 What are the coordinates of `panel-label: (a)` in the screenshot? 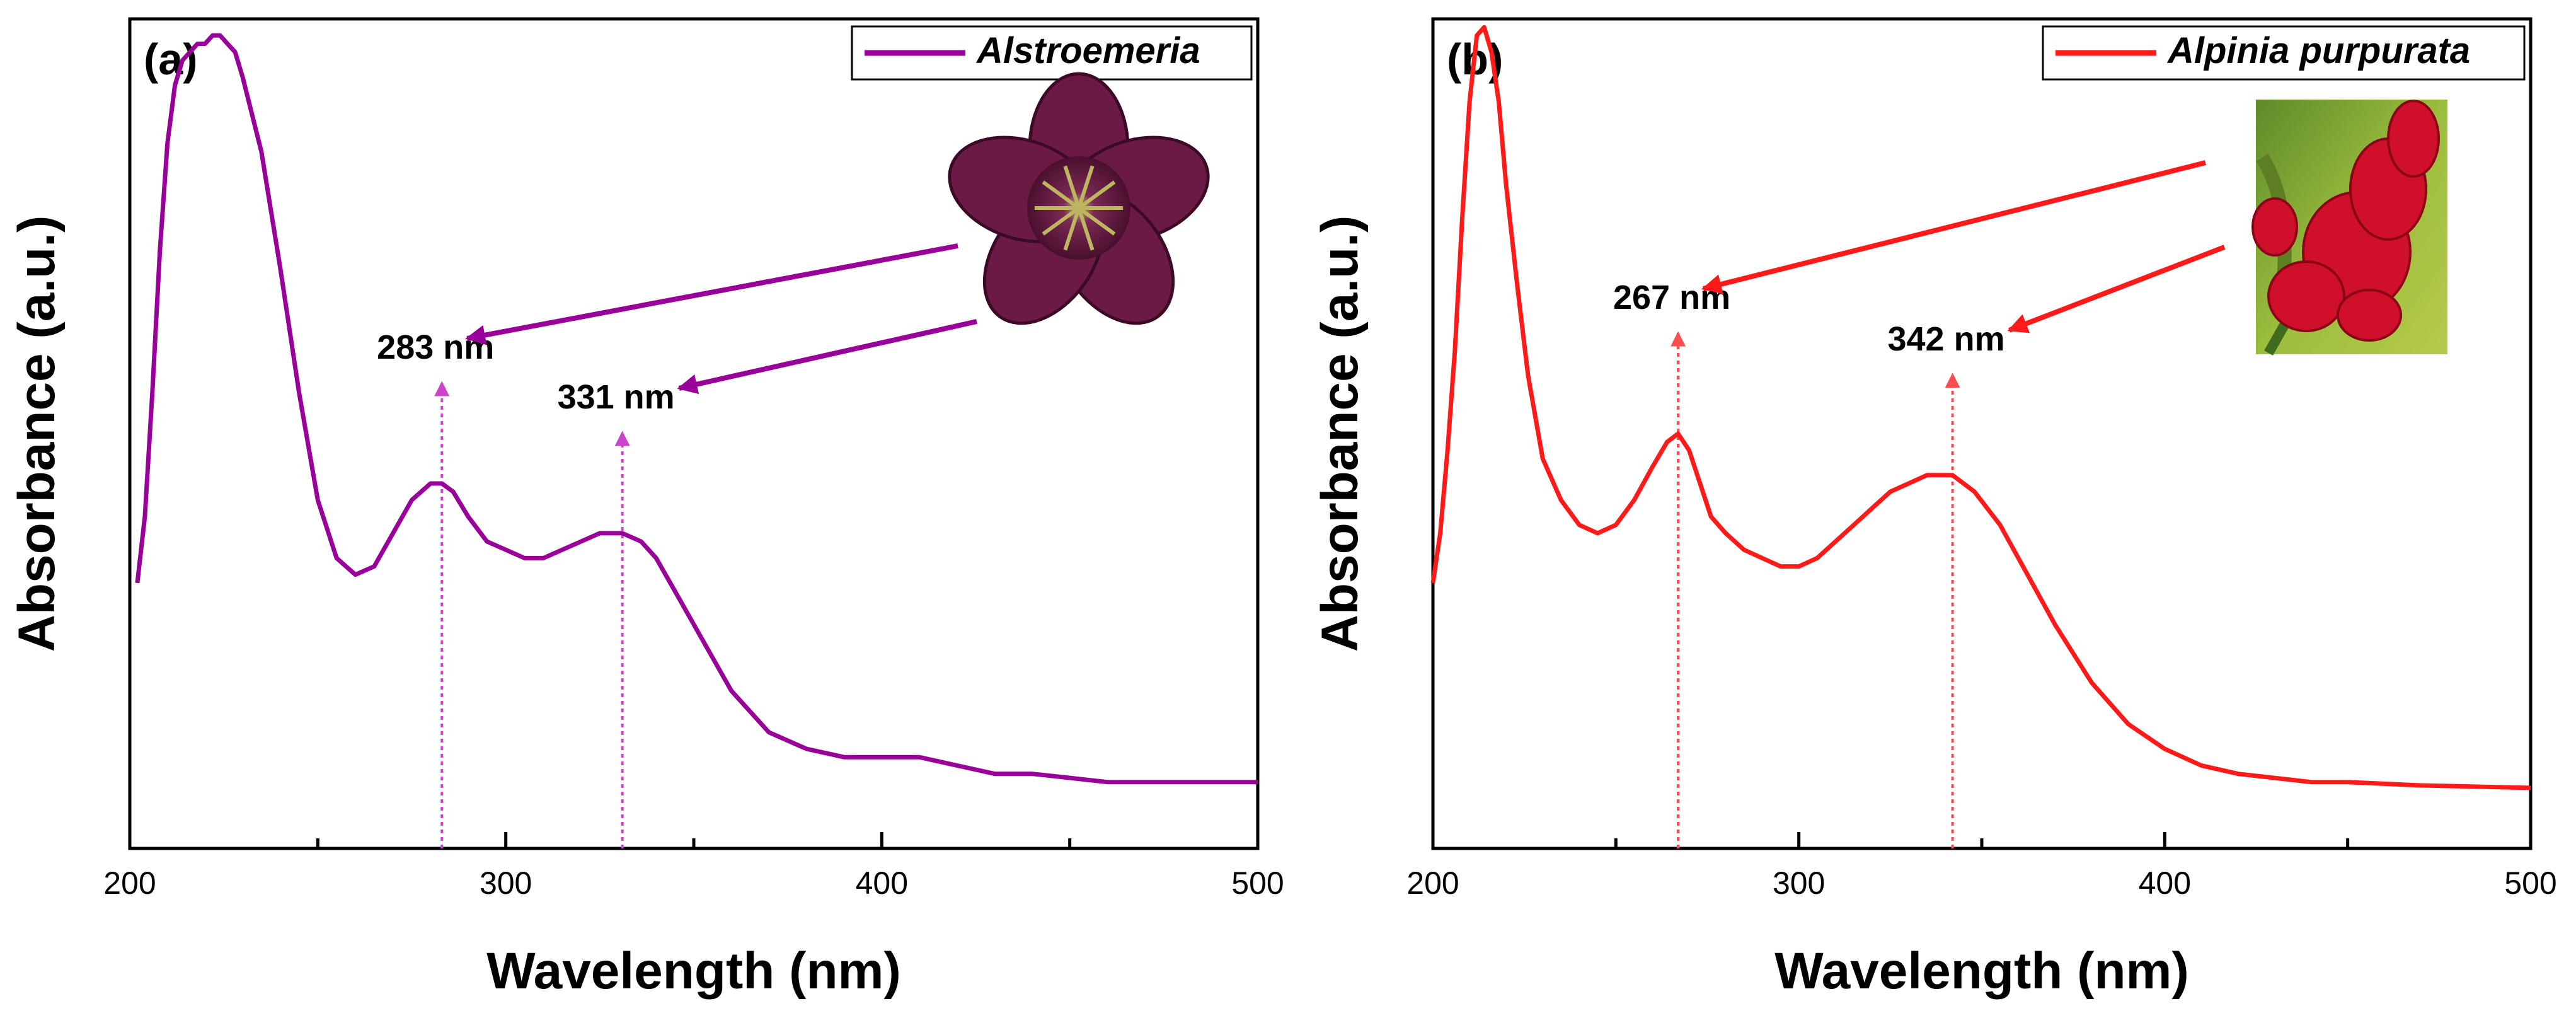 It's located at (171, 60).